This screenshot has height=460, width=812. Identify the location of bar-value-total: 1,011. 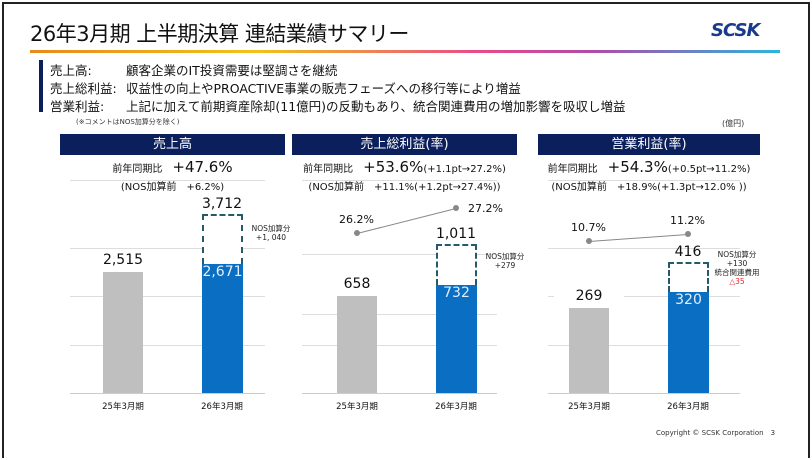
(456, 233).